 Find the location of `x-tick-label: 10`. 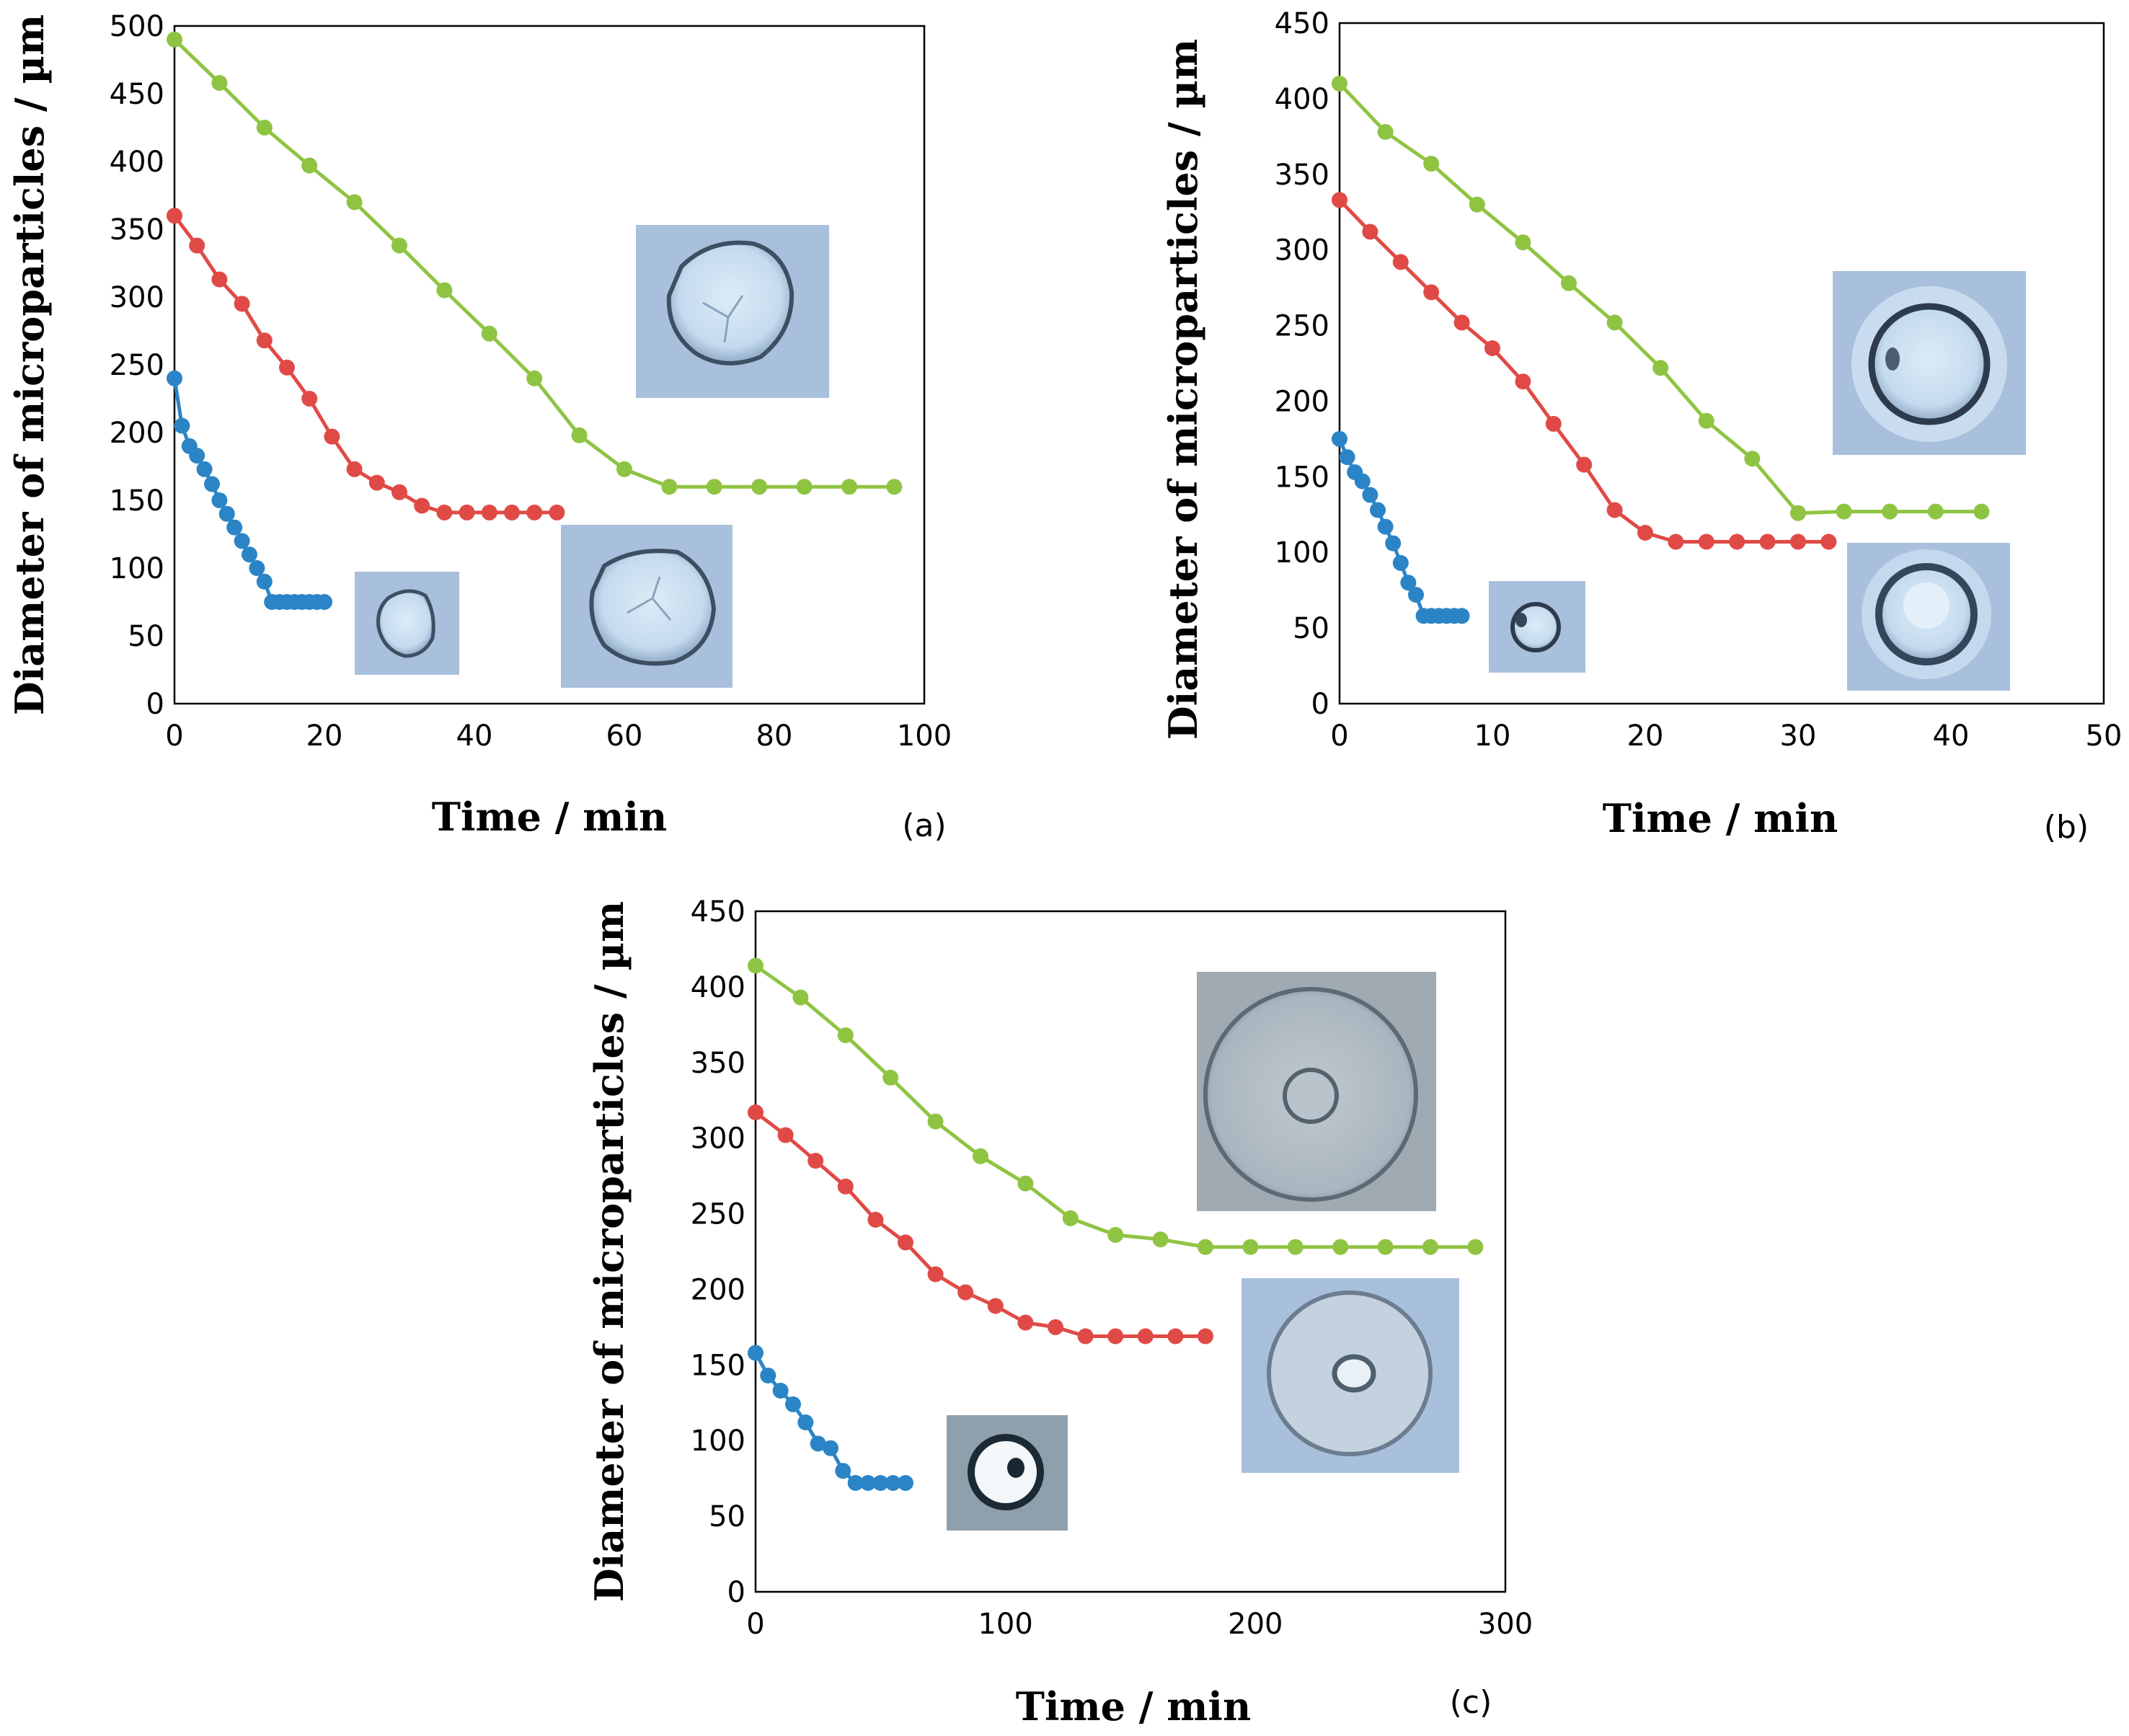

x-tick-label: 10 is located at coordinates (1492, 736).